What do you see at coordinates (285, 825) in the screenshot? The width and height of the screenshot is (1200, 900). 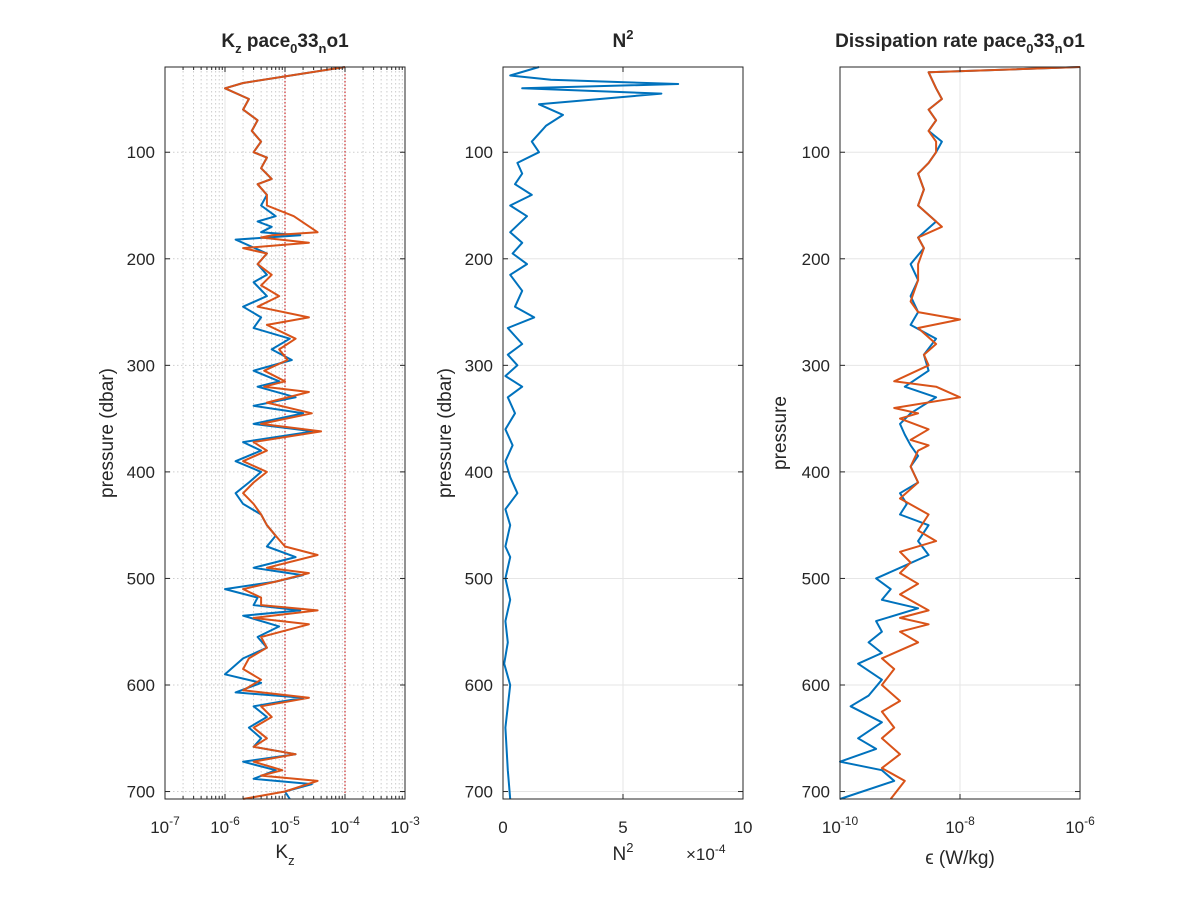 I see `x-tick-label: 10⁻⁵` at bounding box center [285, 825].